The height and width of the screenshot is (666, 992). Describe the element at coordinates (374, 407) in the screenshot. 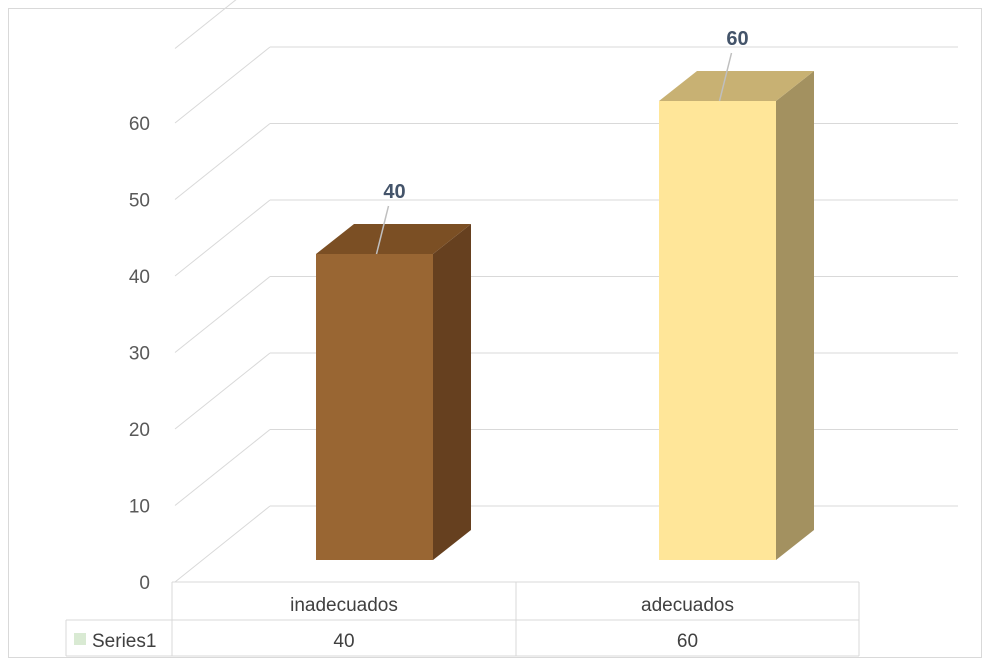

I see `bar-inadecuados` at that location.